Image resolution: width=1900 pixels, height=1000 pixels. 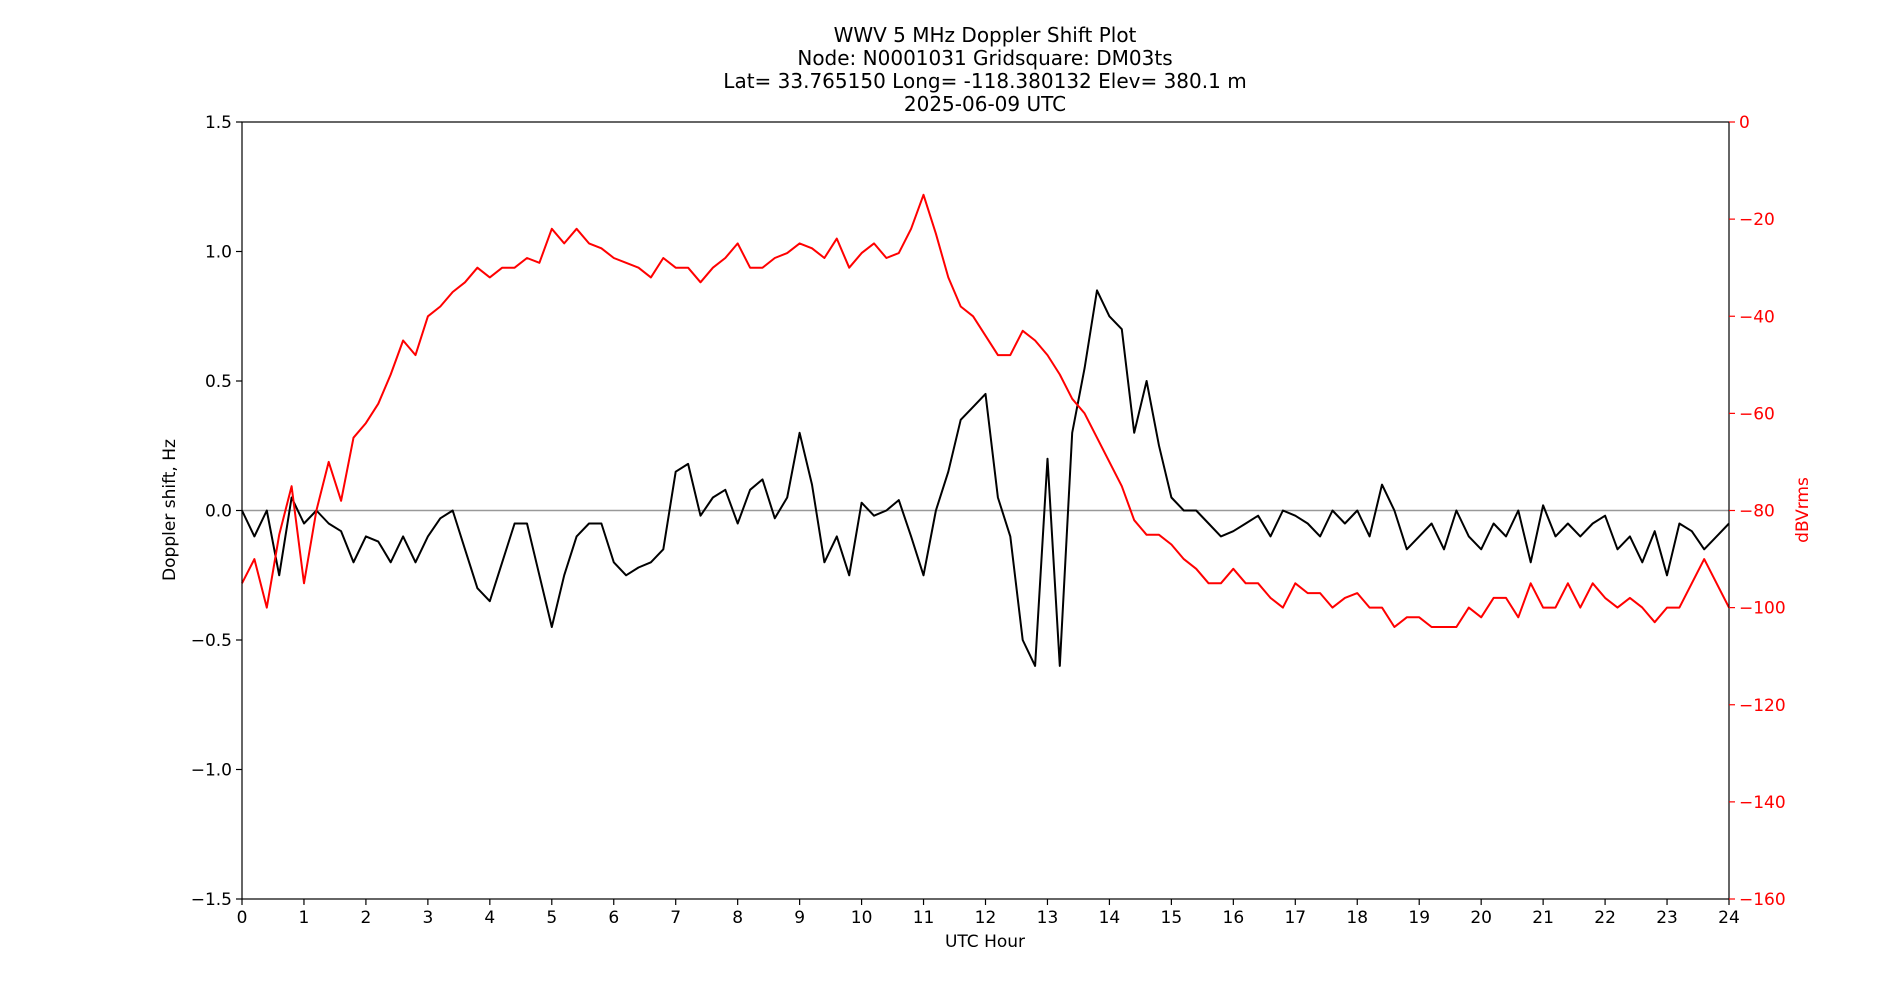 What do you see at coordinates (737, 918) in the screenshot?
I see `x-tick-label: 8` at bounding box center [737, 918].